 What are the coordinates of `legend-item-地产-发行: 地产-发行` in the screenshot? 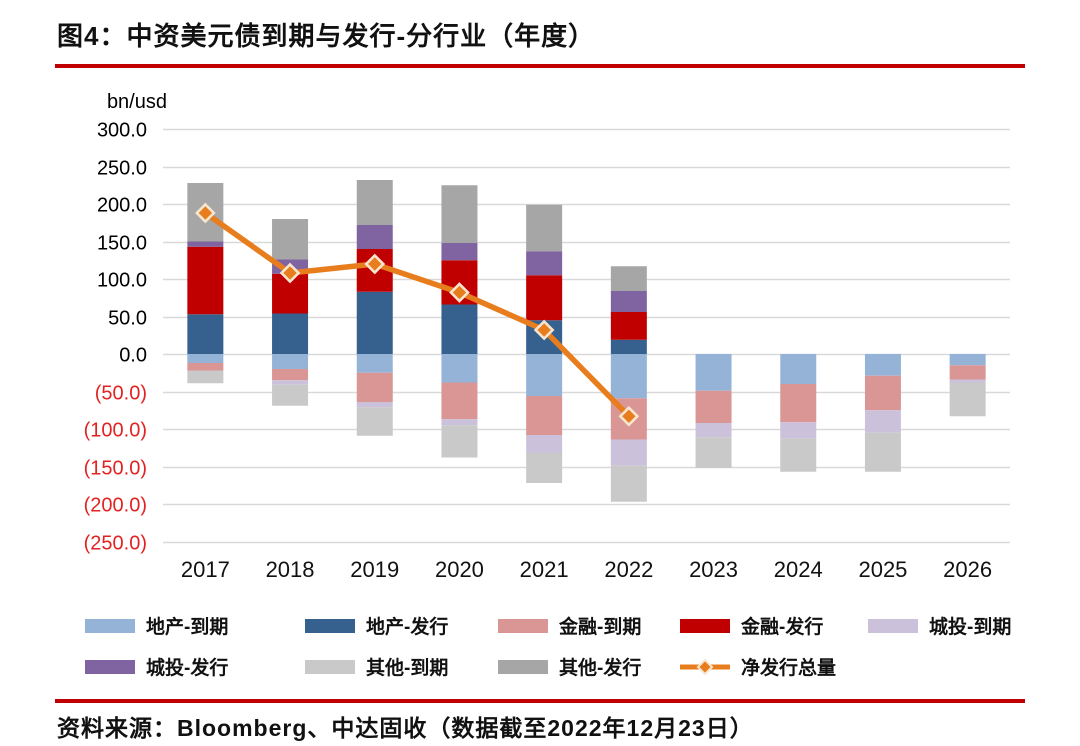 It's located at (376, 625).